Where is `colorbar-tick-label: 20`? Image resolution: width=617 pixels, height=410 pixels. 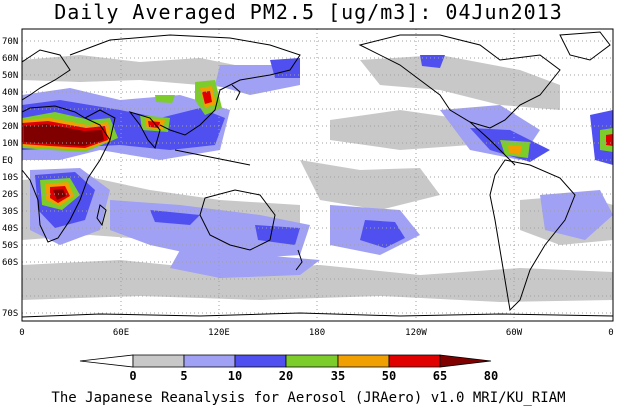 colorbar-tick-label: 20 is located at coordinates (286, 376).